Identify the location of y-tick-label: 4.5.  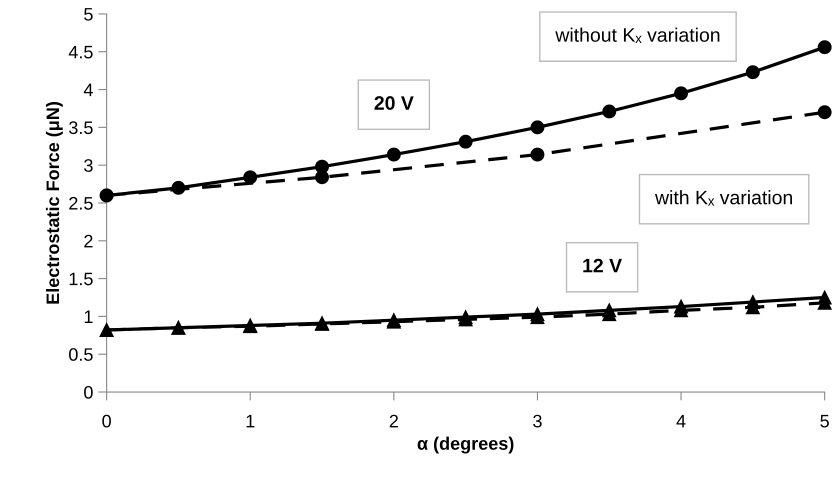
(80, 52).